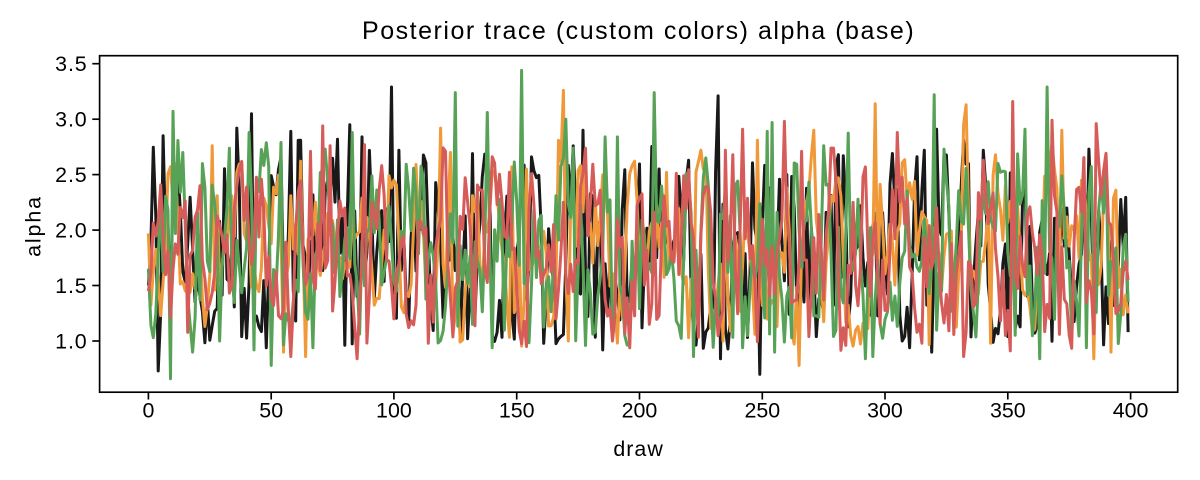 This screenshot has height=480, width=1200. I want to click on svg-text: 300, so click(885, 411).